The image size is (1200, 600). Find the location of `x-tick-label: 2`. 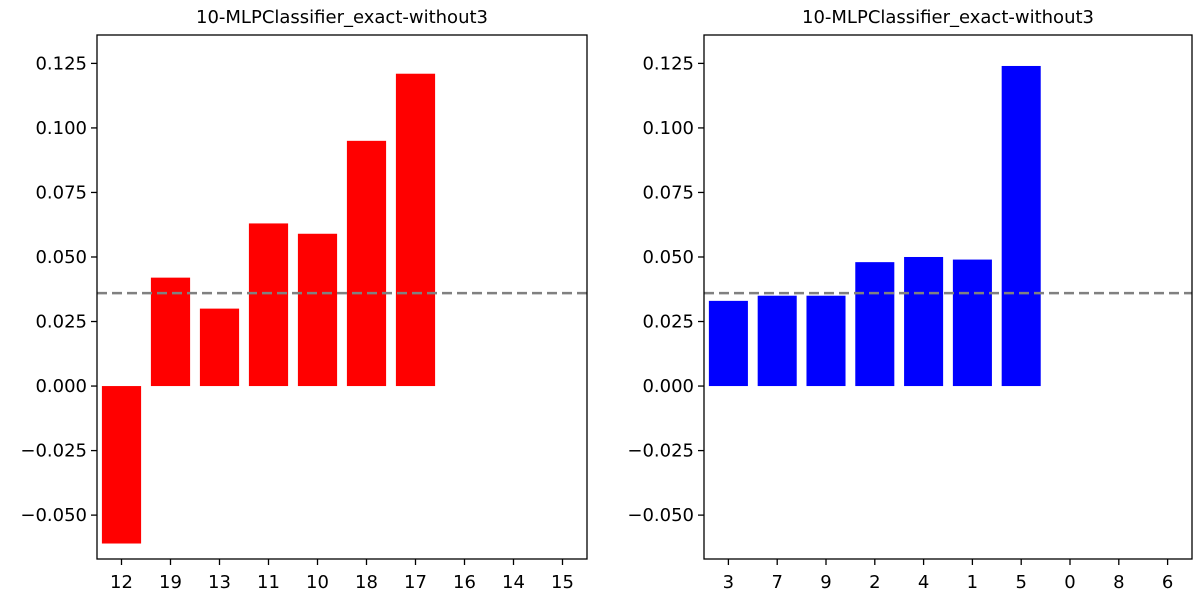

x-tick-label: 2 is located at coordinates (874, 582).